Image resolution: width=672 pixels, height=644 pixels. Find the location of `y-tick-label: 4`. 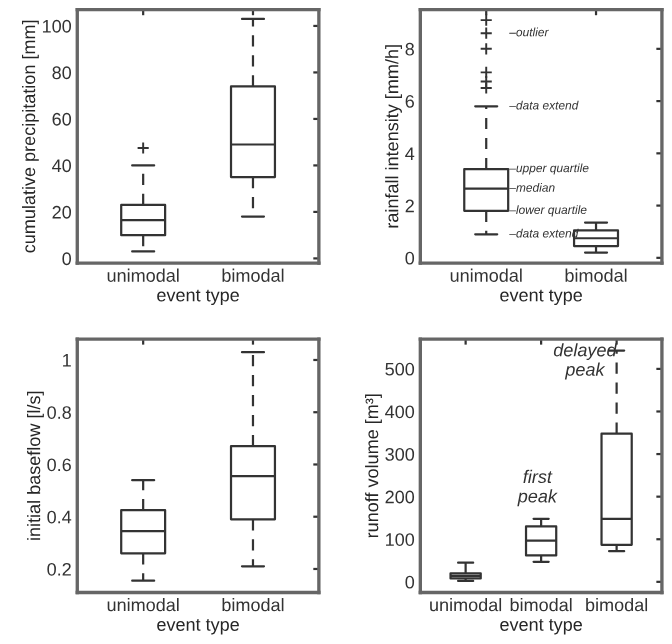

y-tick-label: 4 is located at coordinates (410, 153).